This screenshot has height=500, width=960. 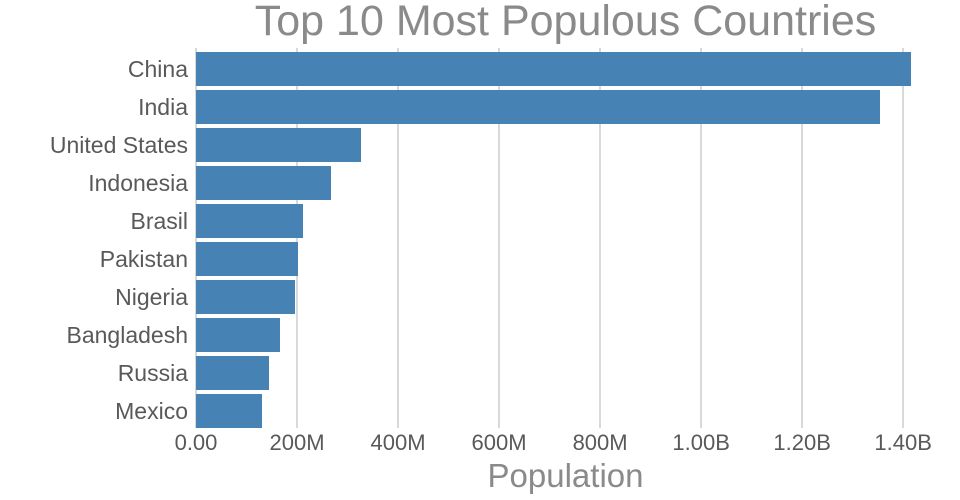 What do you see at coordinates (297, 238) in the screenshot?
I see `gridline-200M` at bounding box center [297, 238].